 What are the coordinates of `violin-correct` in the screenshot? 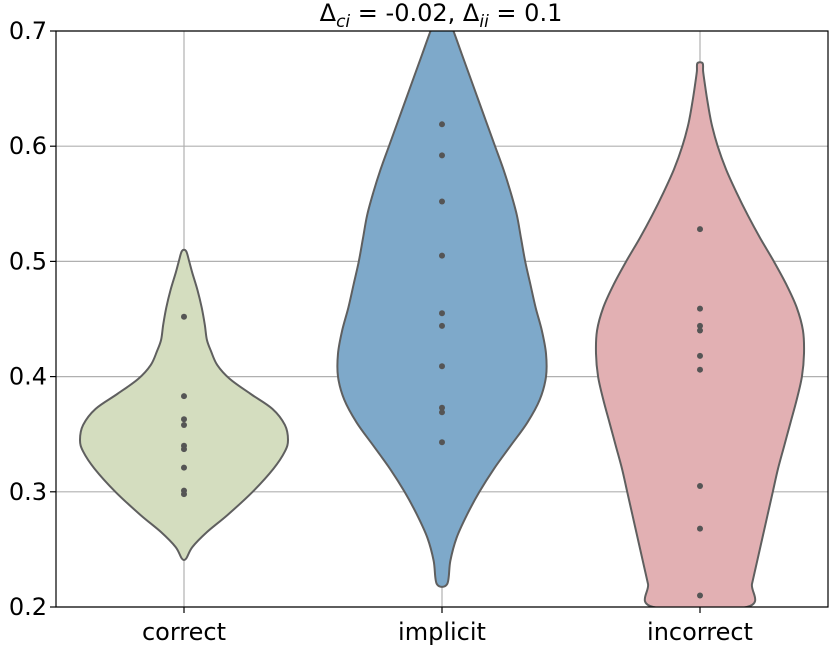 It's located at (184, 405).